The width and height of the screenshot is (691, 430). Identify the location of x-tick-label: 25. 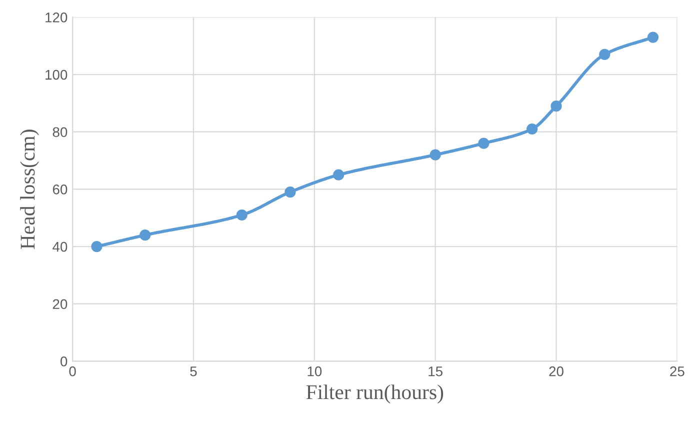
(677, 371).